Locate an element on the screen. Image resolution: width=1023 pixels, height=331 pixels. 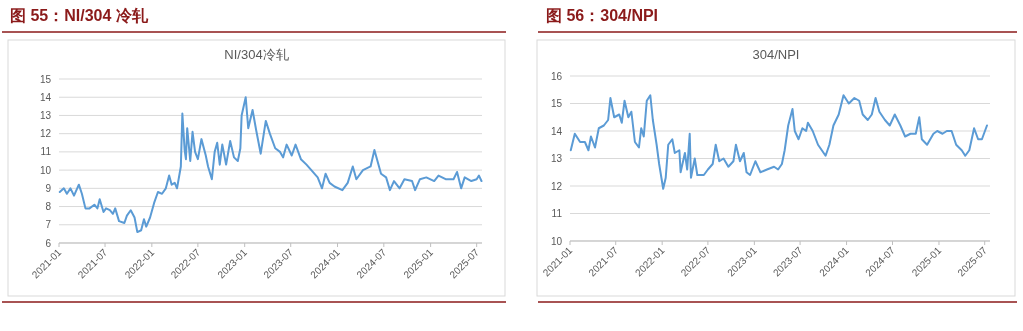
y-tick-label: 16 is located at coordinates (556, 76).